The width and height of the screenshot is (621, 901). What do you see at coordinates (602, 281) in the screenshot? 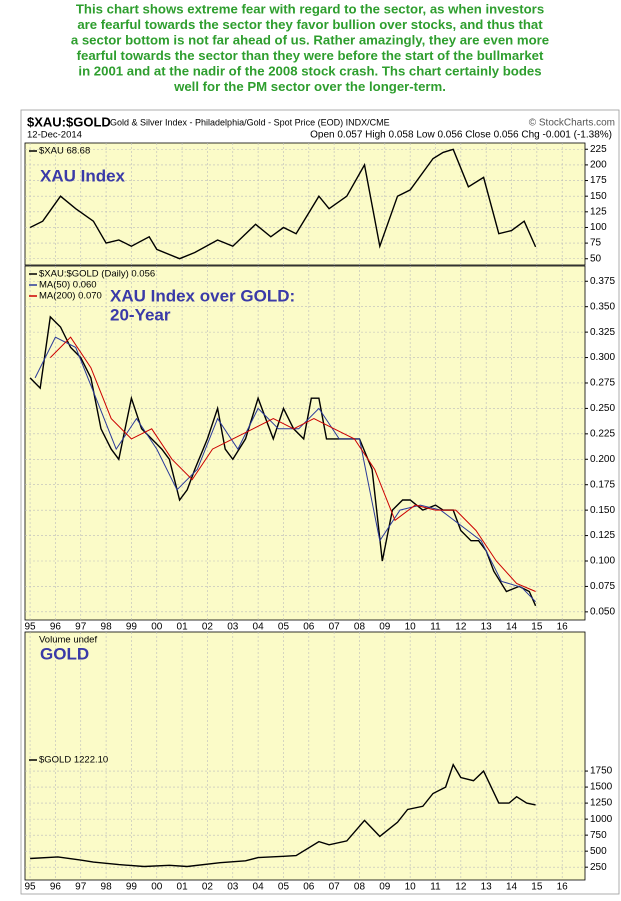
I see `y-tick-label: 0.375` at bounding box center [602, 281].